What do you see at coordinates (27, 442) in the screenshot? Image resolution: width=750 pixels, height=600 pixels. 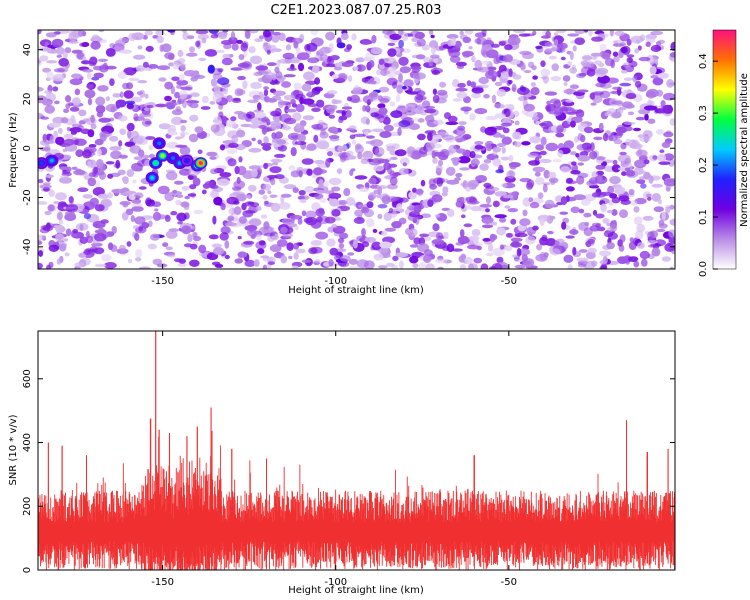 I see `y-tick-label: 400` at bounding box center [27, 442].